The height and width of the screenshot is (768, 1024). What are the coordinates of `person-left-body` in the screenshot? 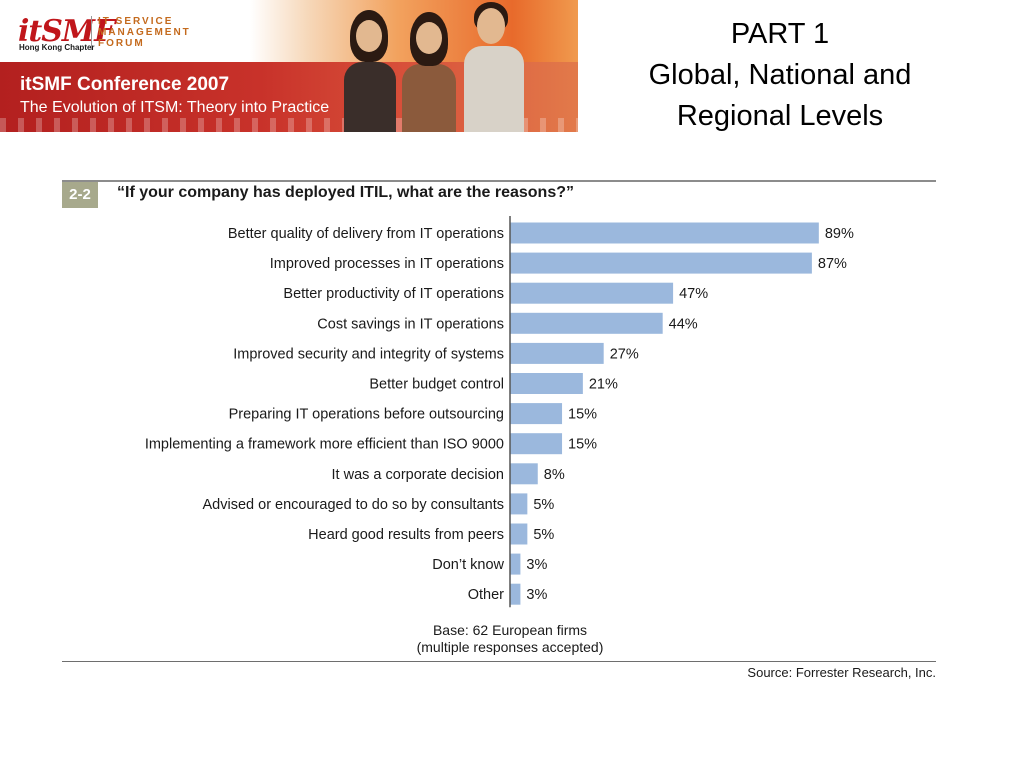 It's located at (370, 97).